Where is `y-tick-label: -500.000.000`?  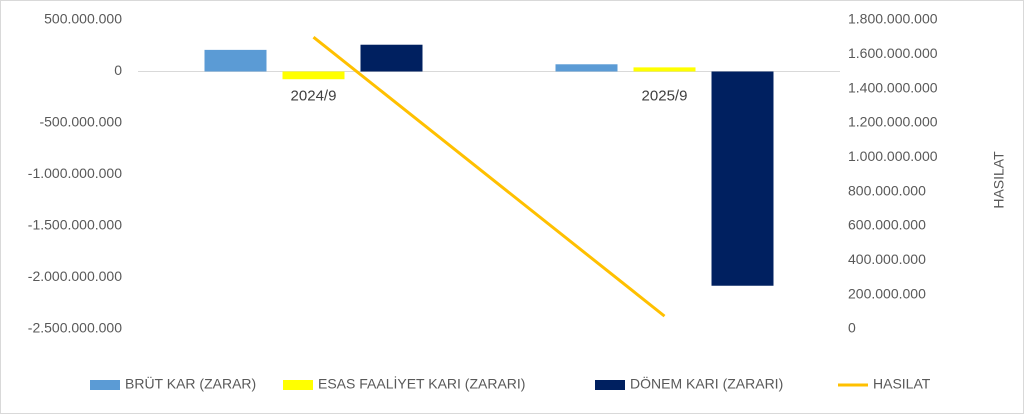
y-tick-label: -500.000.000 is located at coordinates (80, 122).